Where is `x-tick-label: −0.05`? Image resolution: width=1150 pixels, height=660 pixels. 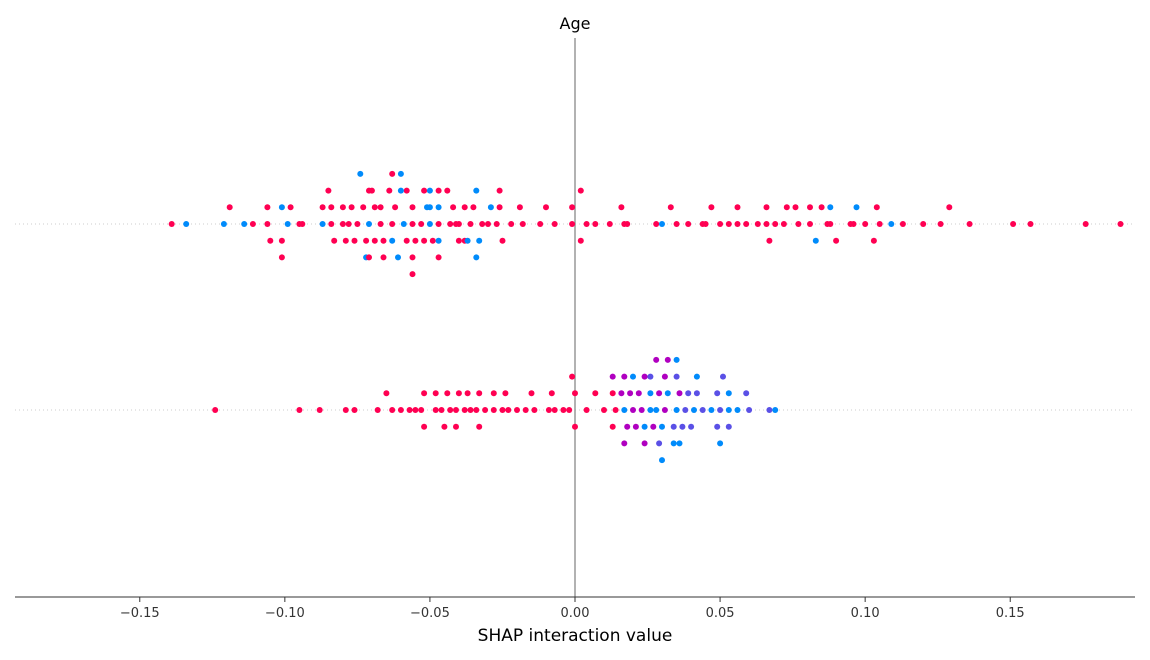 x-tick-label: −0.05 is located at coordinates (430, 613).